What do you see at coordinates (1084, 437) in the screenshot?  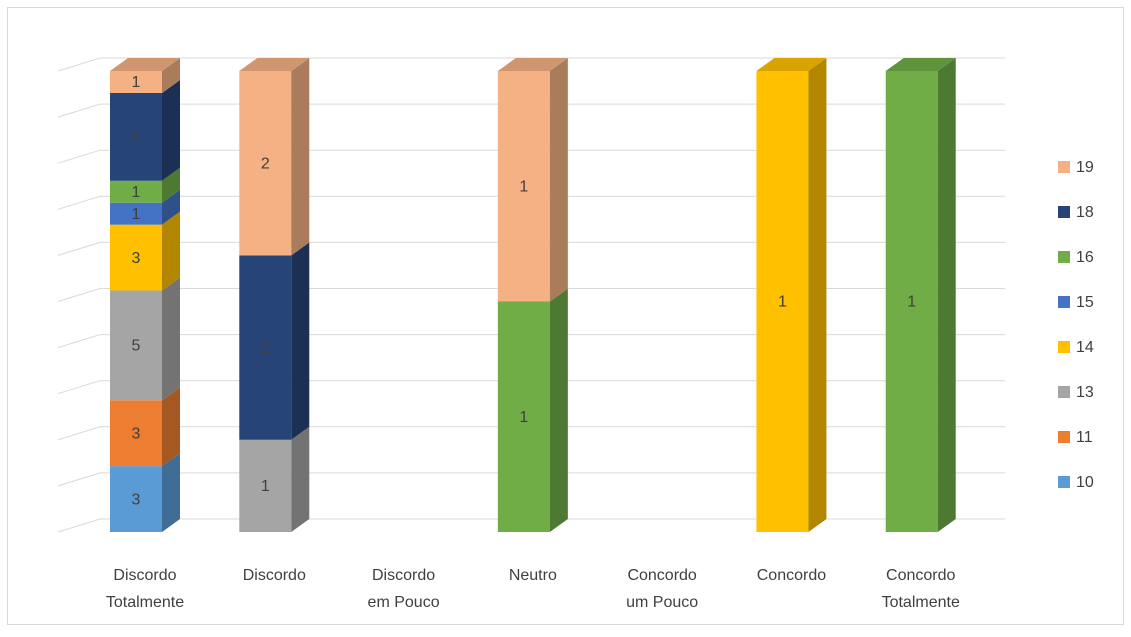 I see `legend-label: 11` at bounding box center [1084, 437].